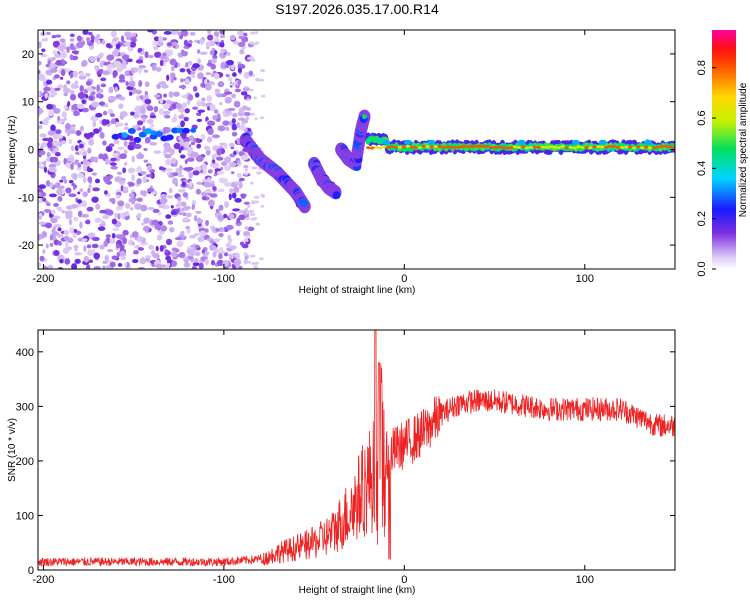 The width and height of the screenshot is (750, 600). Describe the element at coordinates (28, 103) in the screenshot. I see `spectrogram-ytick-label: 10` at that location.